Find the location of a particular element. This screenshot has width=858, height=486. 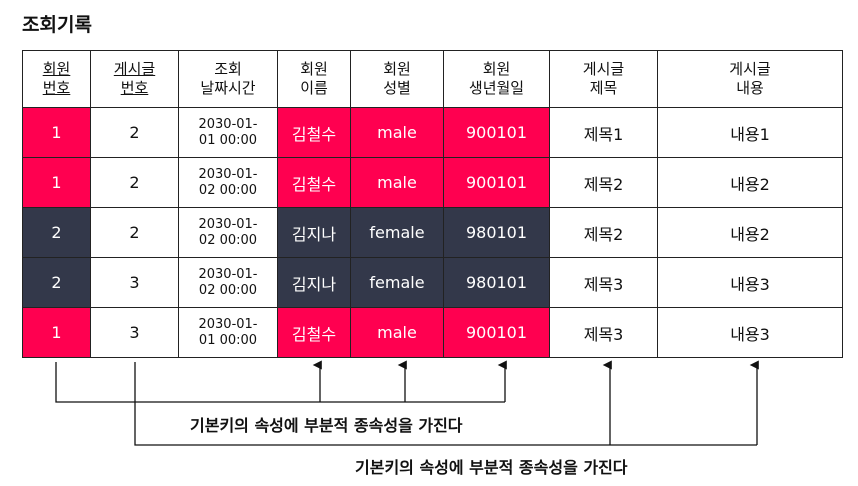

cell-post-content: 내용1 is located at coordinates (750, 132).